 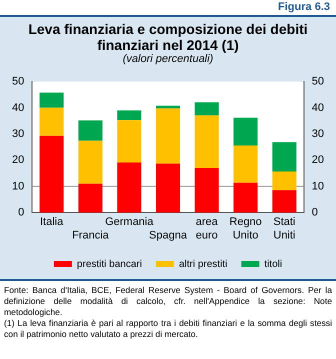 What do you see at coordinates (91, 235) in the screenshot?
I see `x-tick-label: Francia` at bounding box center [91, 235].